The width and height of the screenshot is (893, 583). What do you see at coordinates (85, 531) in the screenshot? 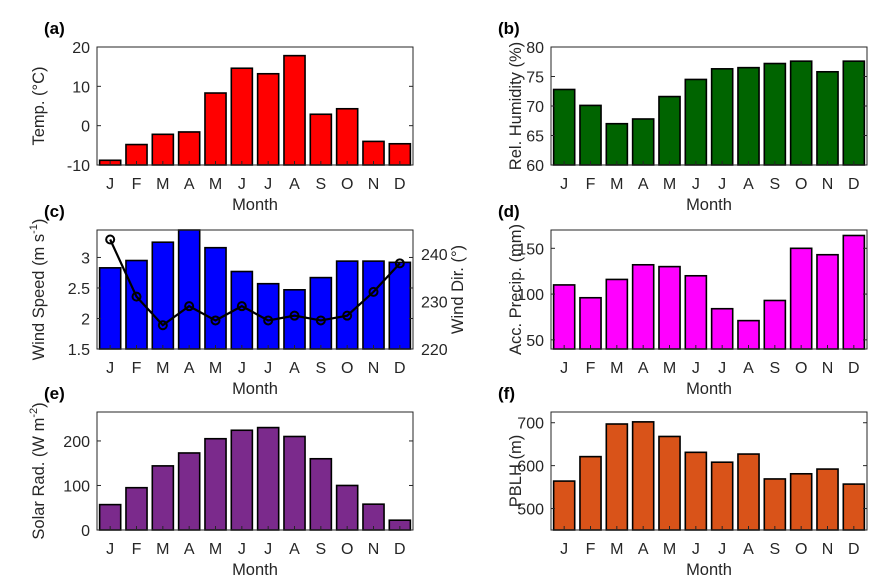
I see `y-tick-label: 0` at bounding box center [85, 531].